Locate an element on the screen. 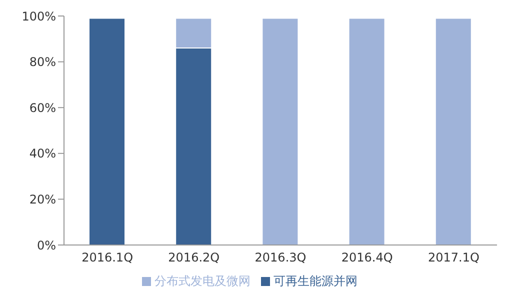  legend-label: 可再生能源并网 is located at coordinates (316, 281).